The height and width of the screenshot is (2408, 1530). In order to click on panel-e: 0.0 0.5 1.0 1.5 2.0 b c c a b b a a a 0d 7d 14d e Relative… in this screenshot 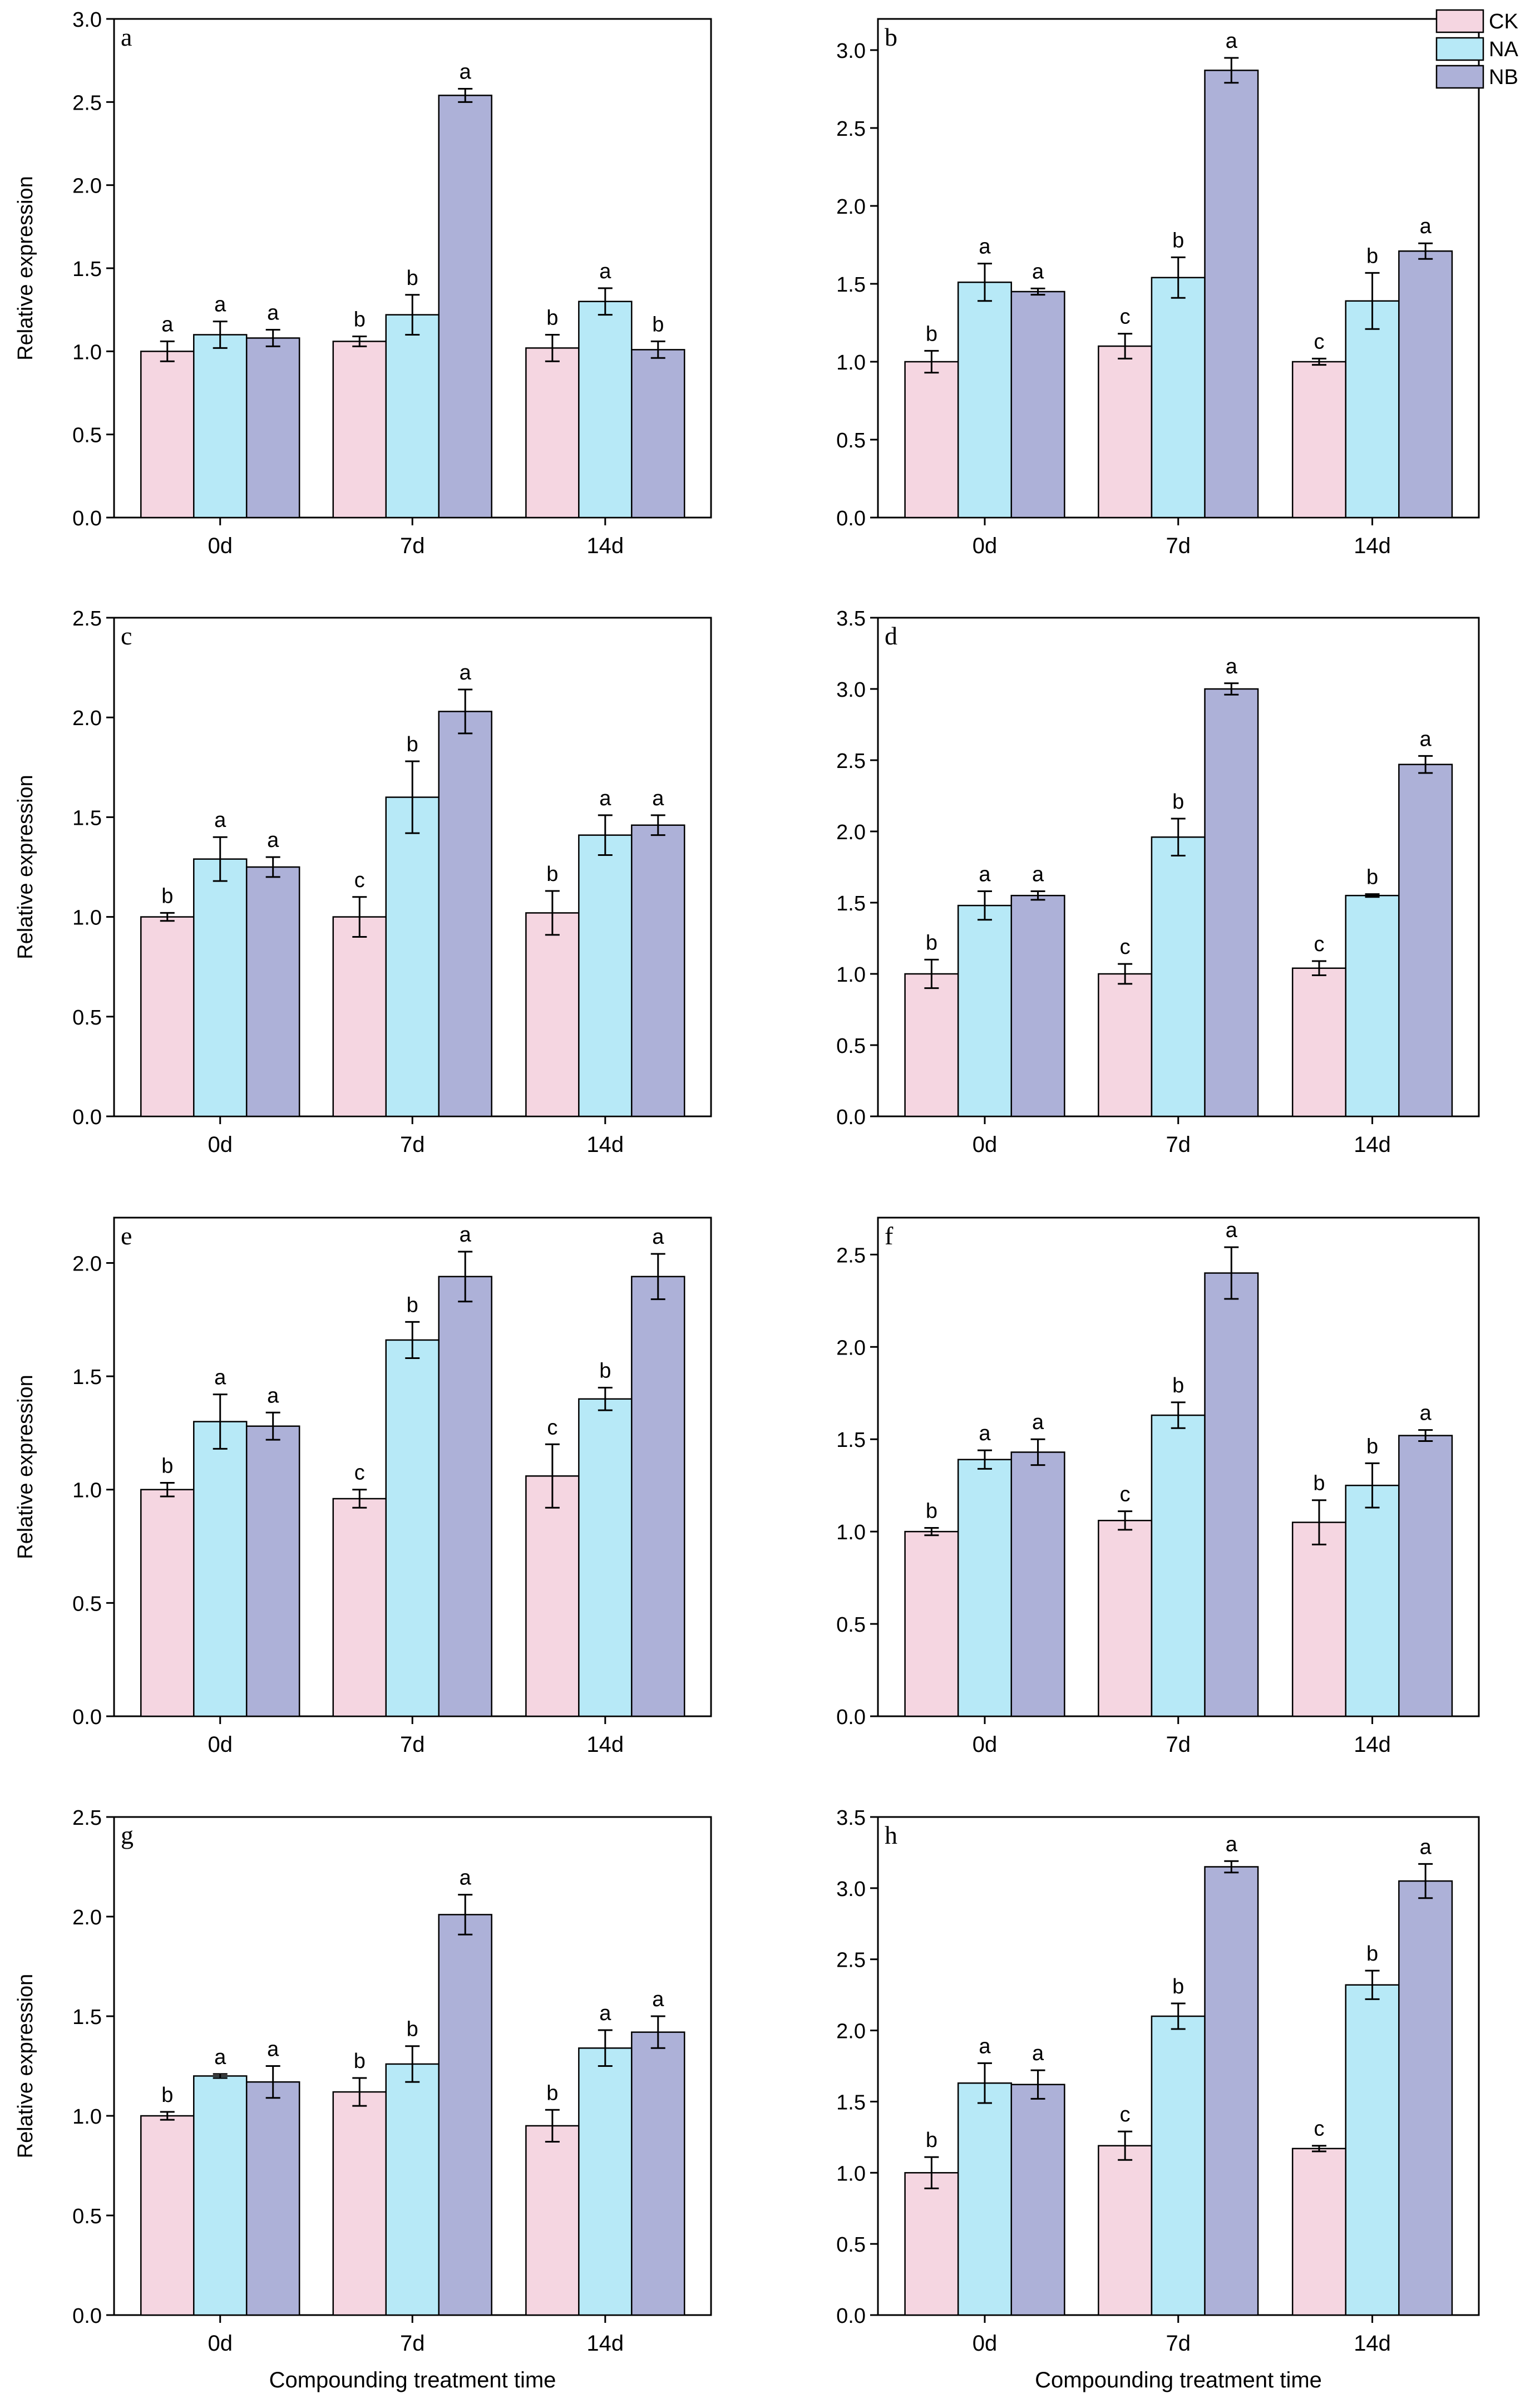, I will do `click(363, 1487)`.